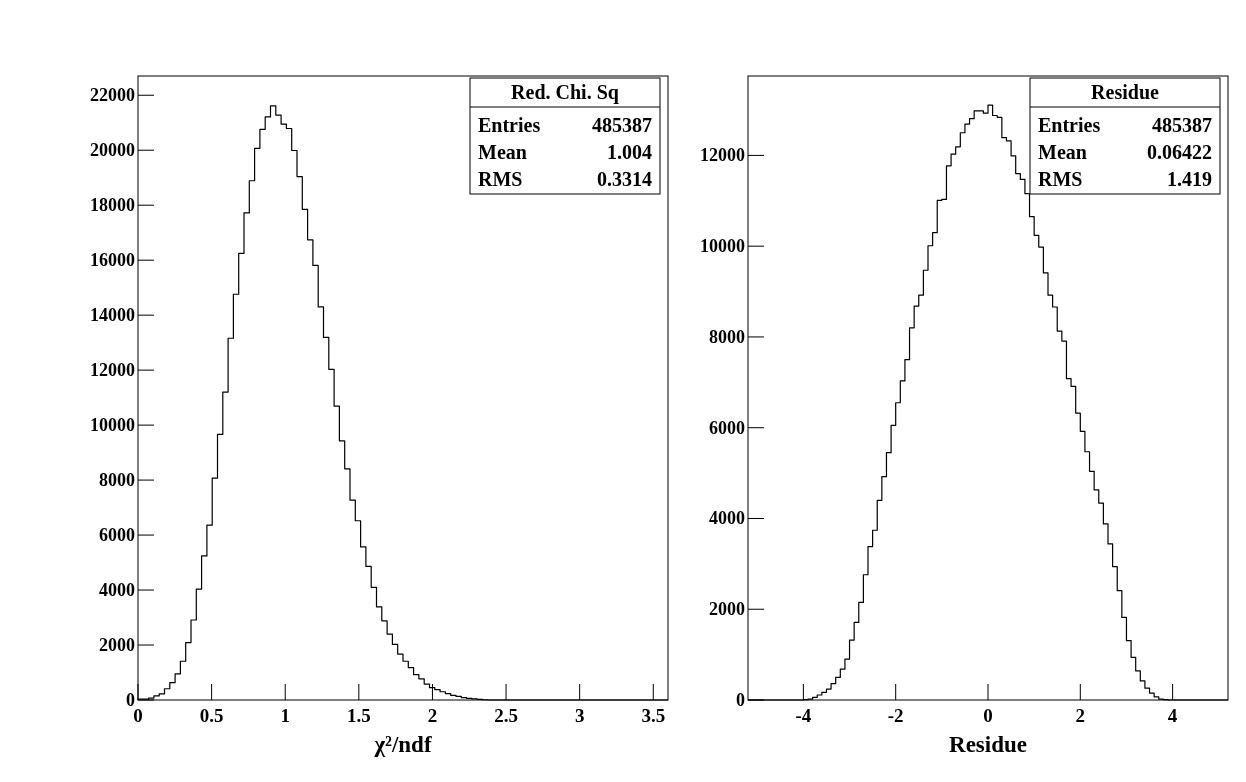 Image resolution: width=1246 pixels, height=782 pixels. Describe the element at coordinates (506, 715) in the screenshot. I see `x-tick-label: 2.5` at that location.